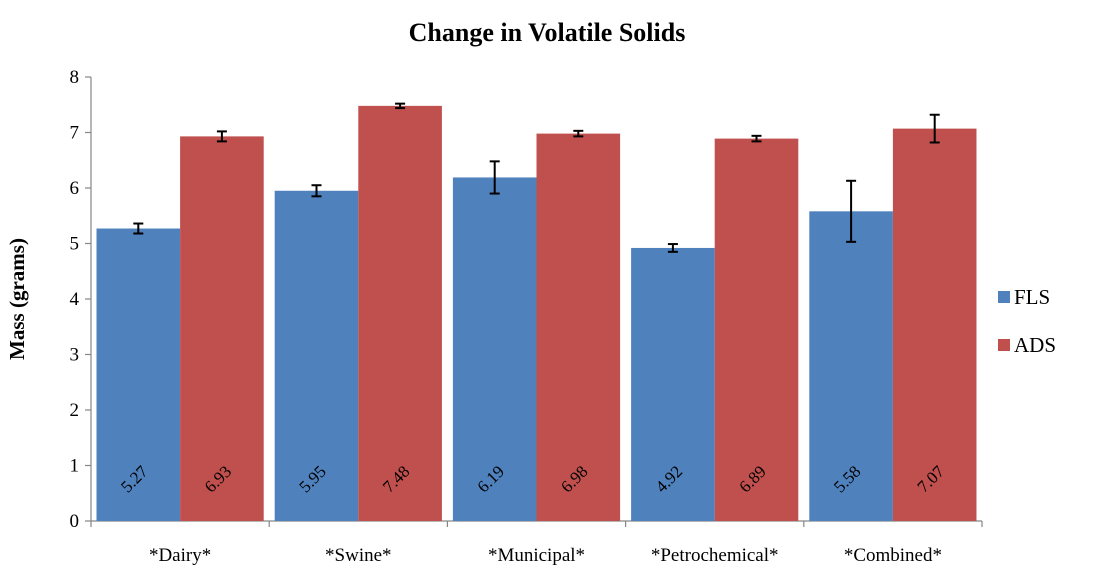  Describe the element at coordinates (893, 555) in the screenshot. I see `x-category-label: *Combined*` at that location.